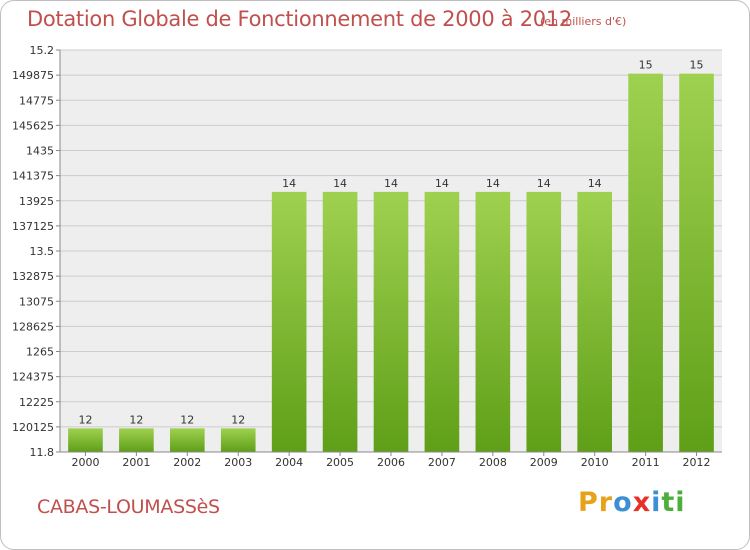 Image resolution: width=750 pixels, height=550 pixels. Describe the element at coordinates (697, 462) in the screenshot. I see `x-tick-label: 2012` at that location.